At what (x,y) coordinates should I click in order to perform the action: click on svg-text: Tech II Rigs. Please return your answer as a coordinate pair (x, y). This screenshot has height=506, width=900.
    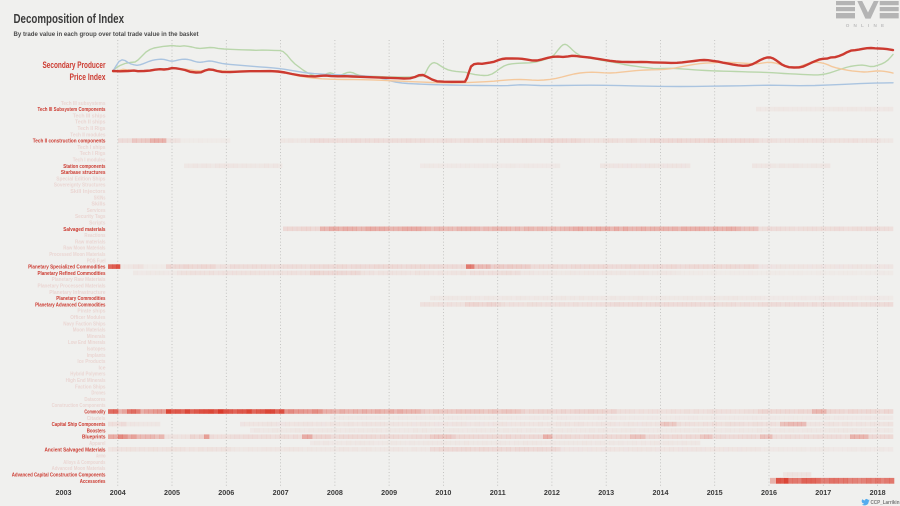
    Looking at the image, I should click on (91, 129).